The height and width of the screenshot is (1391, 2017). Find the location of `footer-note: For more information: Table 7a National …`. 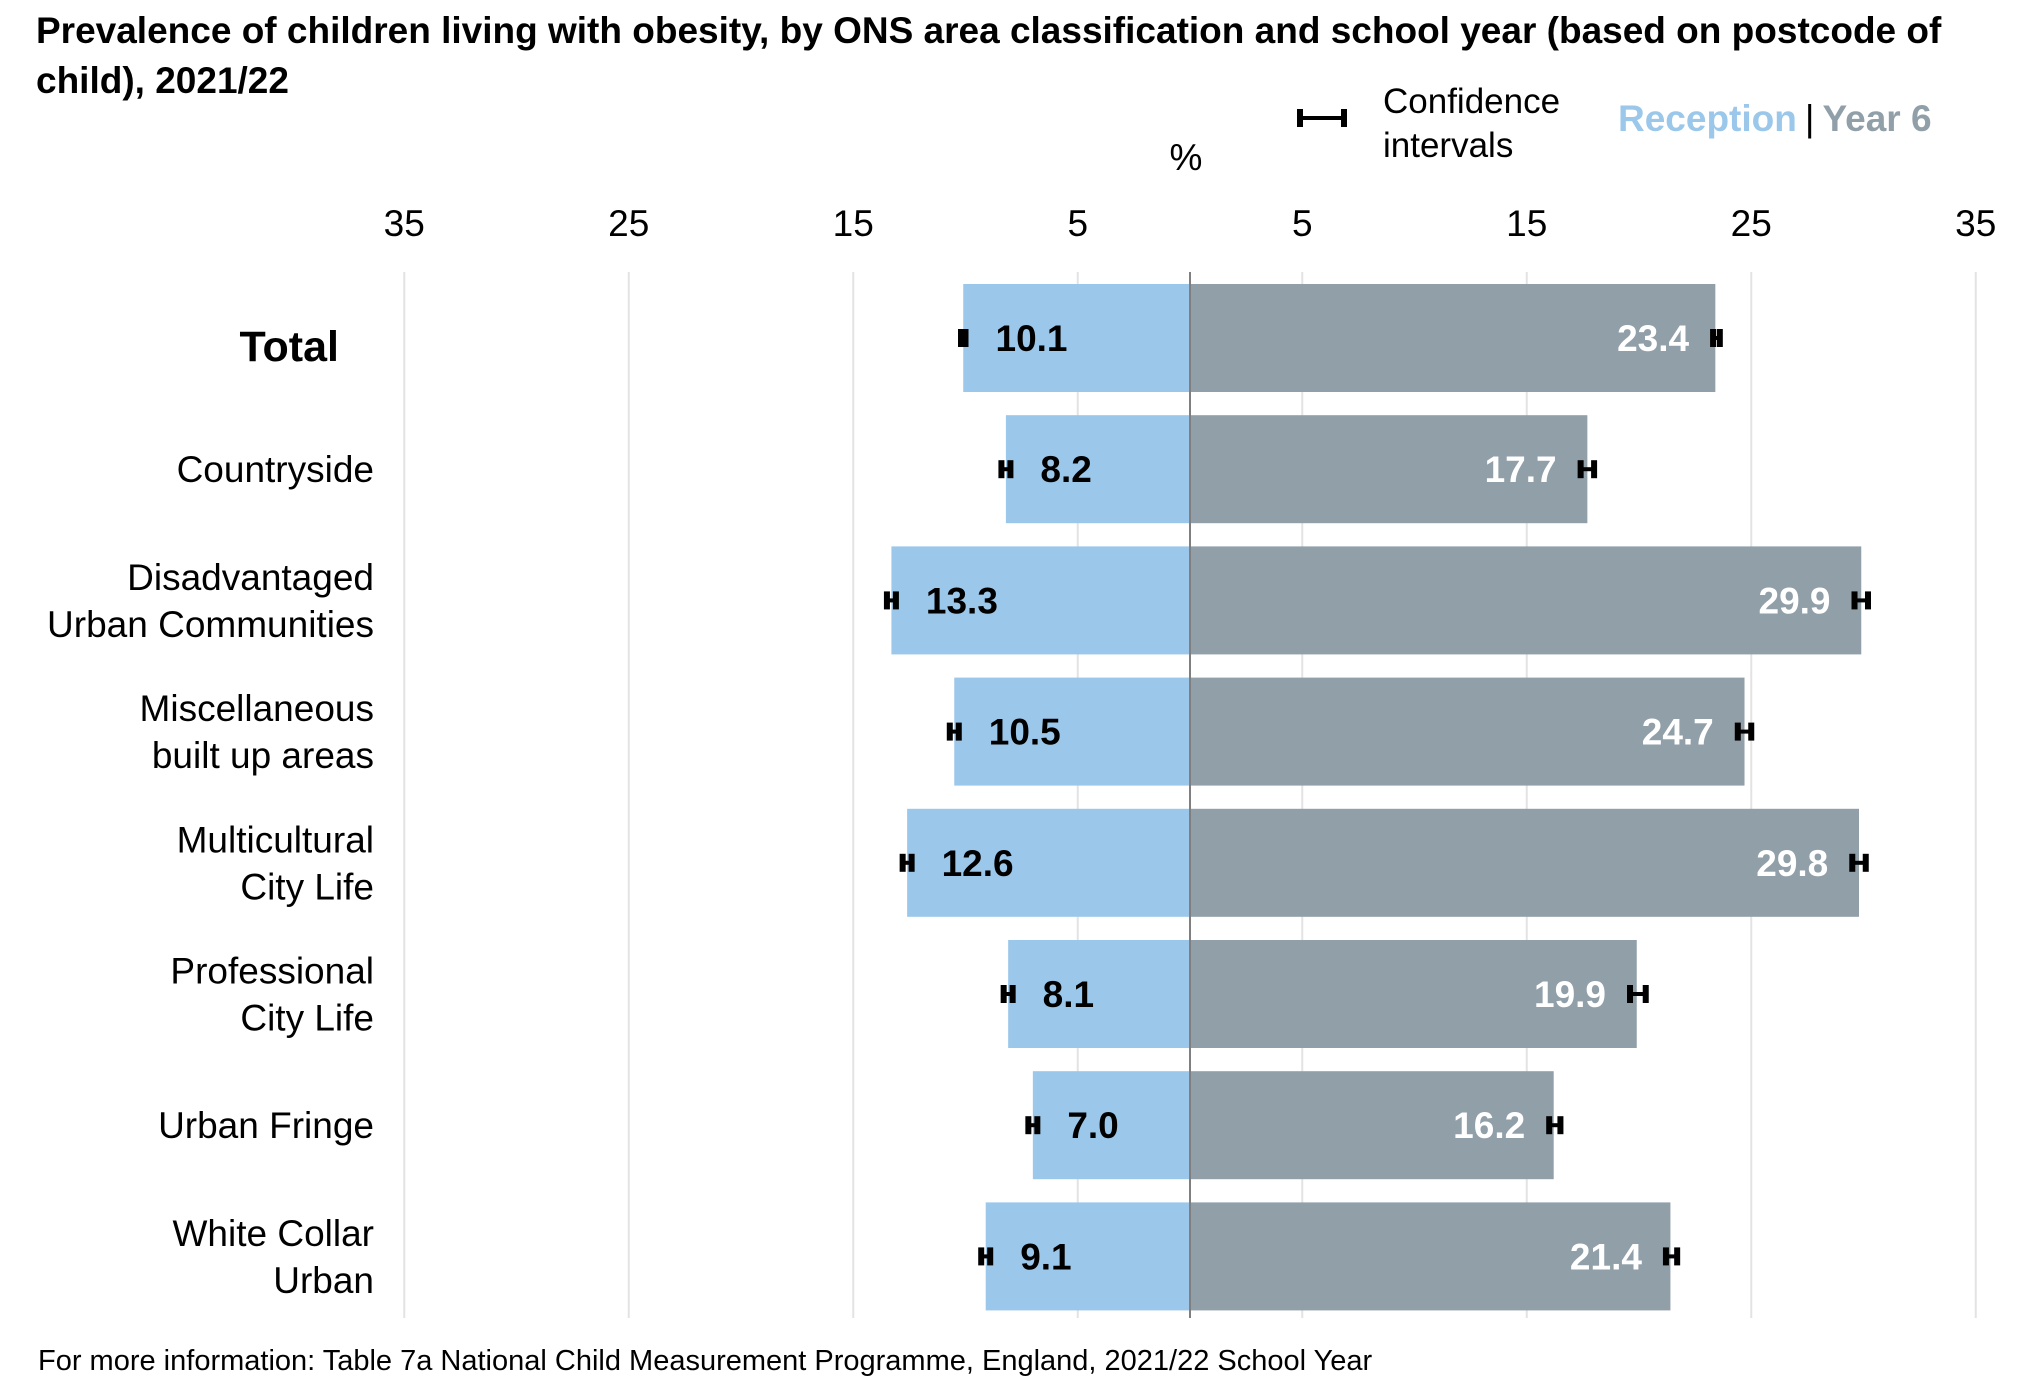

footer-note: For more information: Table 7a National … is located at coordinates (705, 1361).